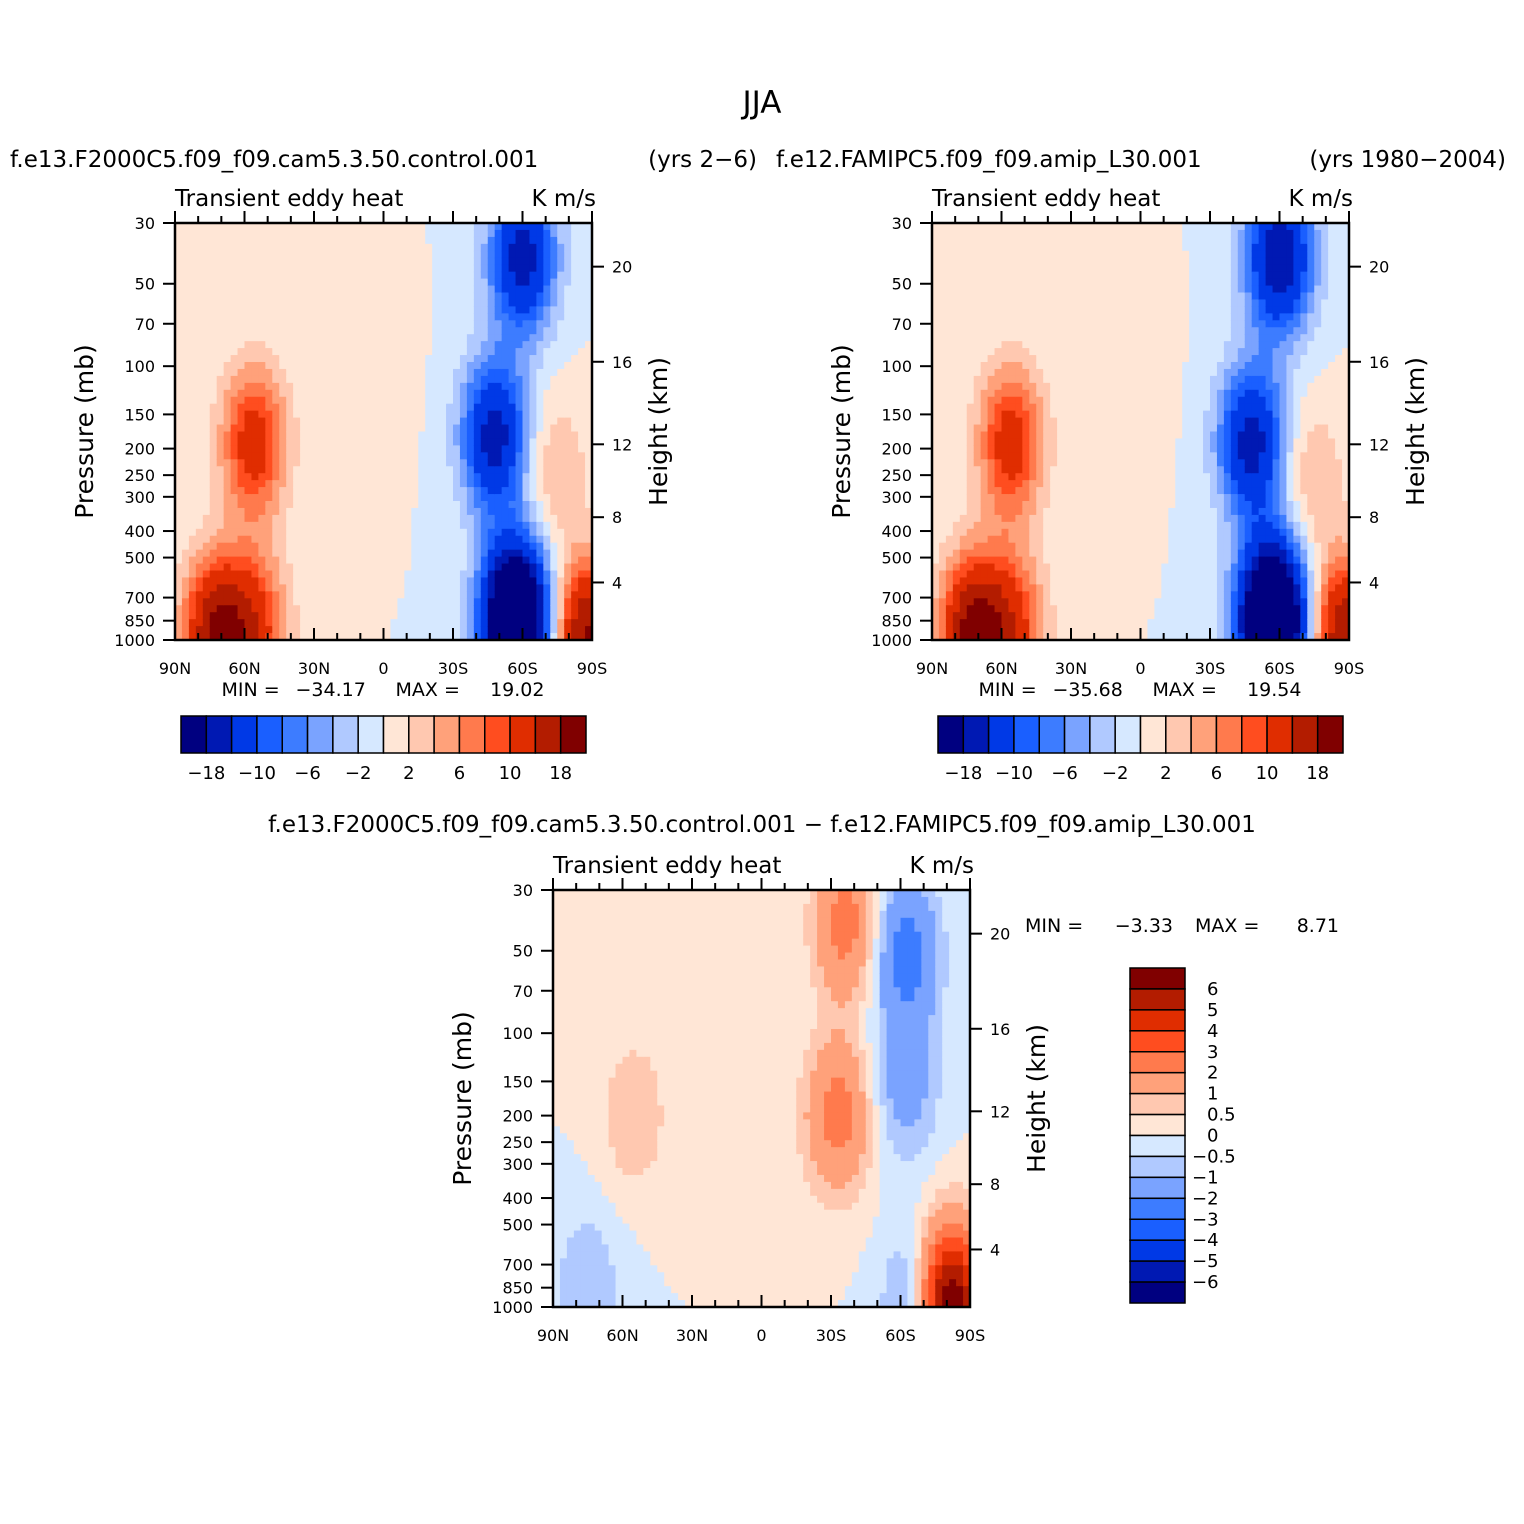  Describe the element at coordinates (194, 734) in the screenshot. I see `colorbar-box` at that location.